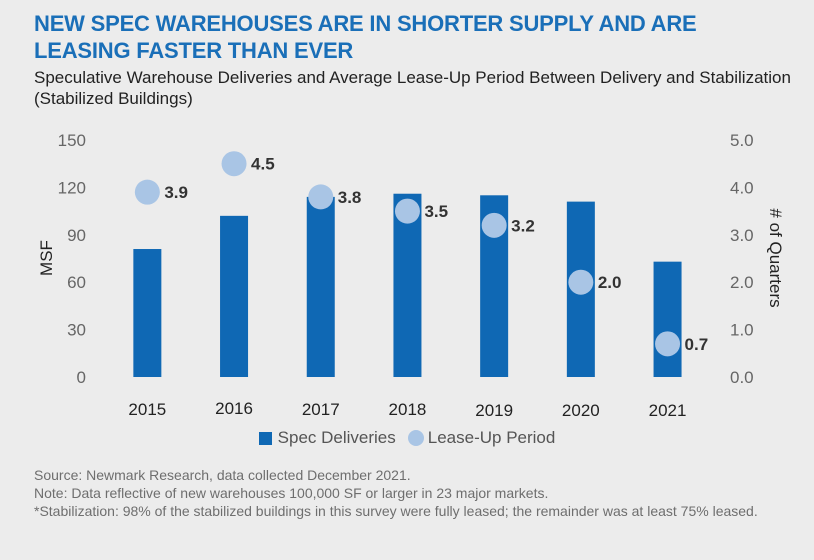 The width and height of the screenshot is (814, 560). What do you see at coordinates (610, 282) in the screenshot?
I see `data-label: 2.0` at bounding box center [610, 282].